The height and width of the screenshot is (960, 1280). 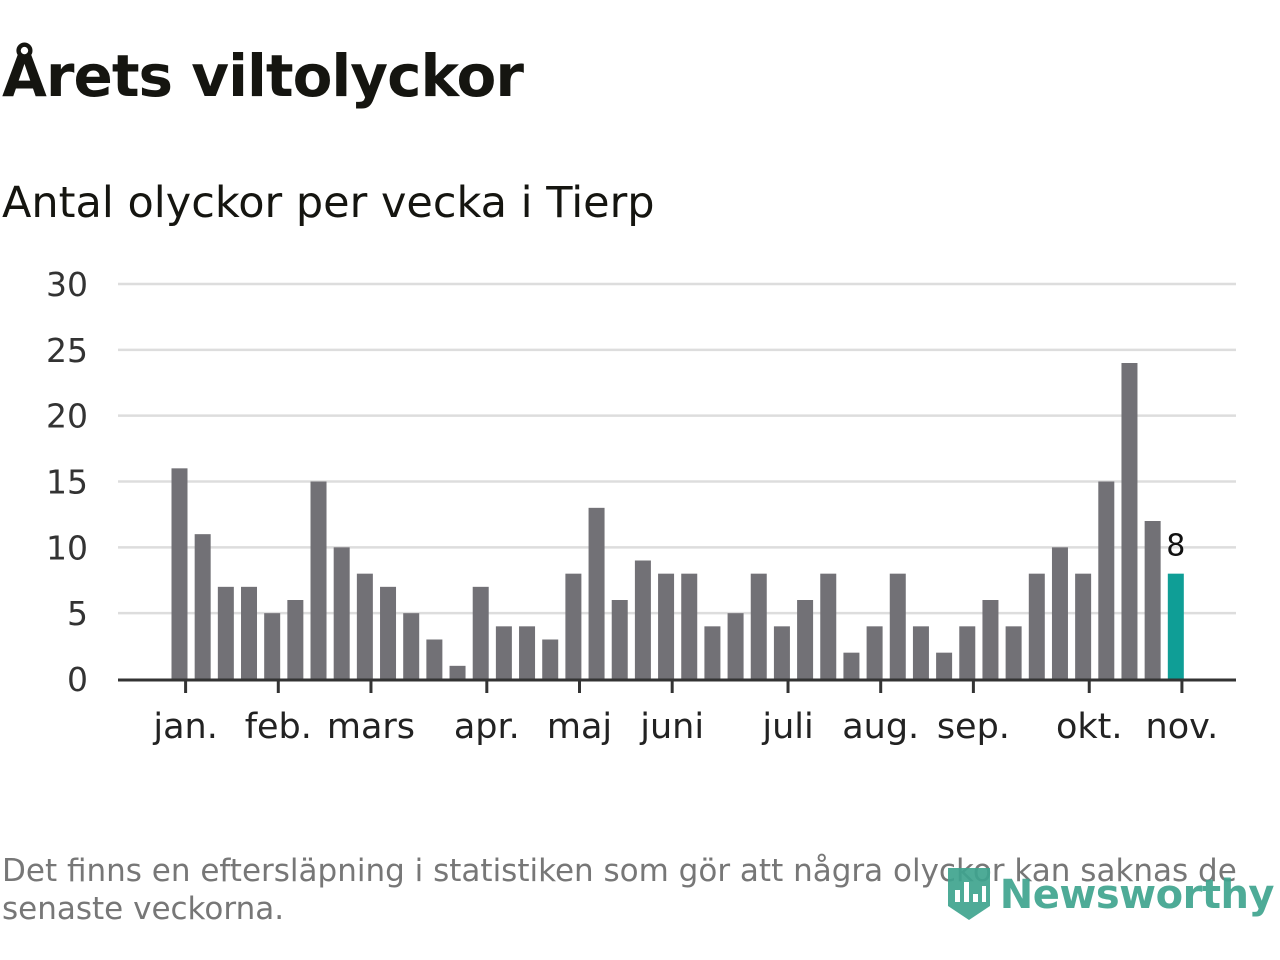 What do you see at coordinates (1089, 727) in the screenshot?
I see `x-tick-label: okt.` at bounding box center [1089, 727].